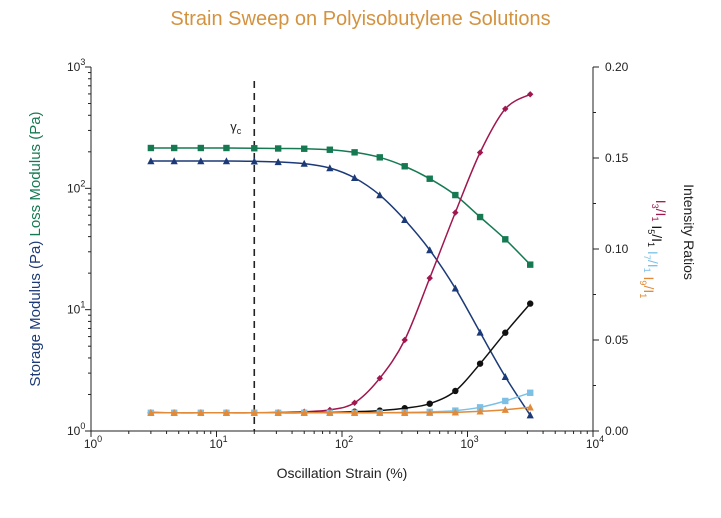 This screenshot has height=518, width=721. What do you see at coordinates (35, 173) in the screenshot?
I see `loss-modulus-label: Loss Modulus (Pa)` at bounding box center [35, 173].